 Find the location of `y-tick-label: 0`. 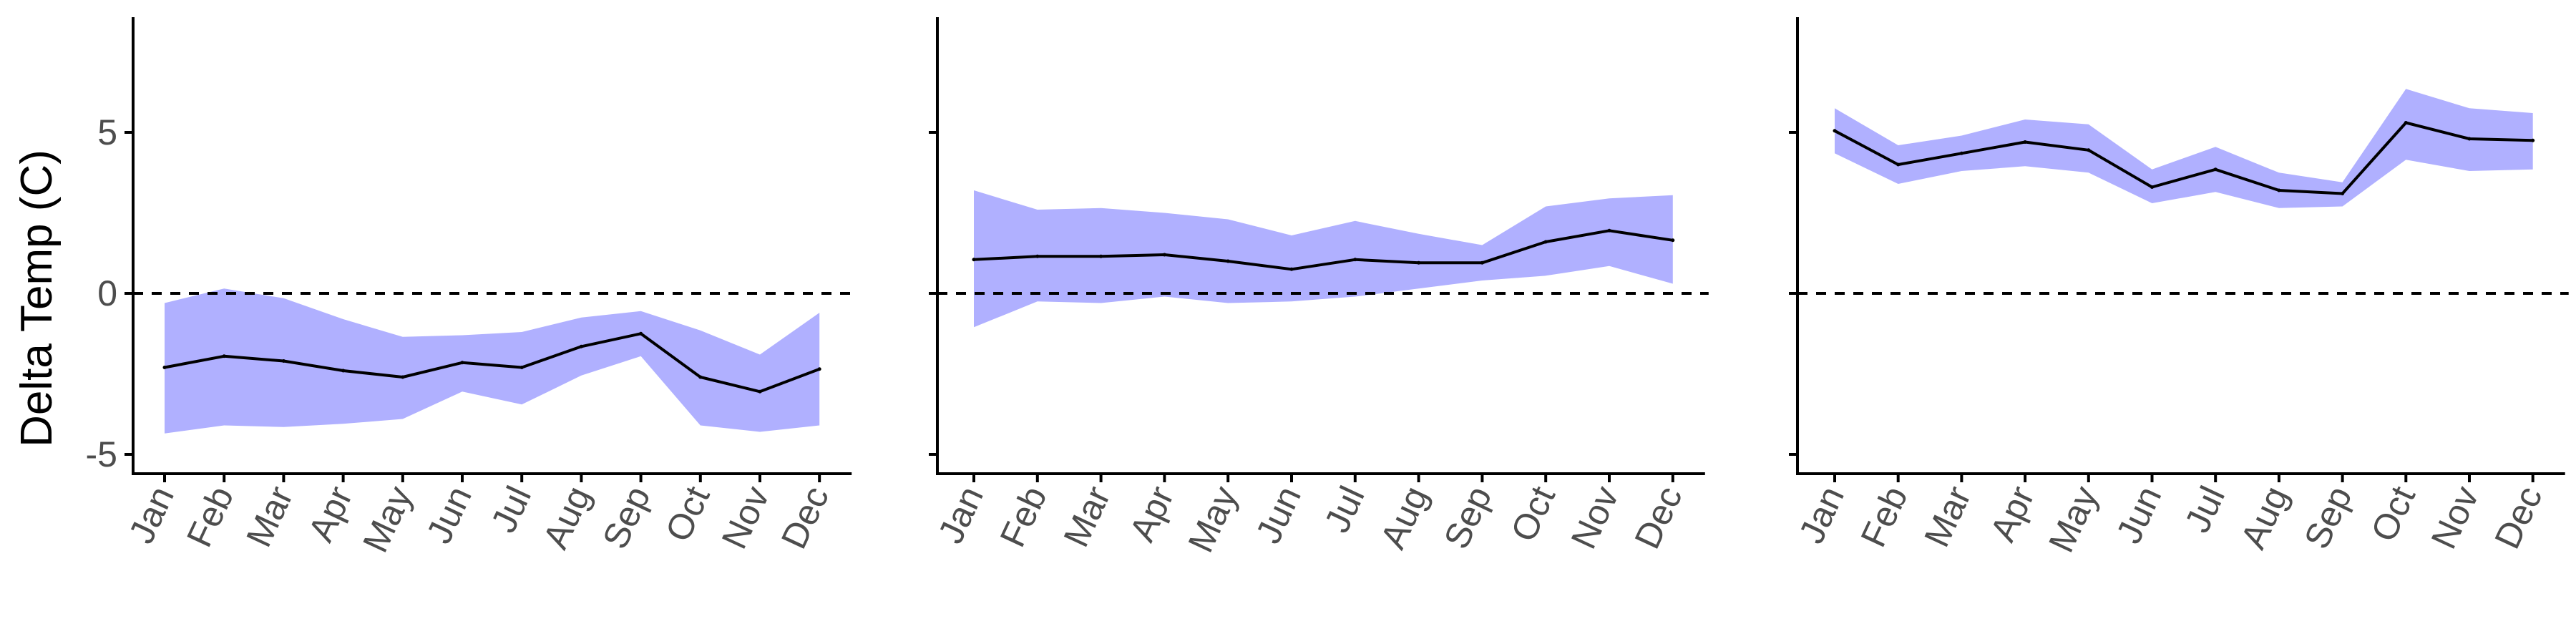

y-tick-label: 0 is located at coordinates (107, 293).